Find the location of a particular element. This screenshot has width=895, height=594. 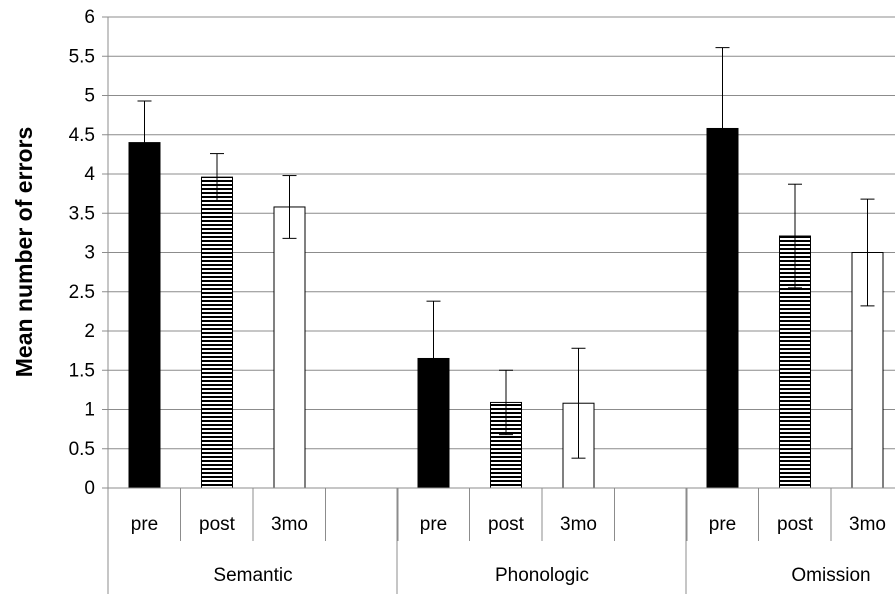

y-axis-ticks: 0 0.5 1 1.5 2 2.5 3 3.5 4 4.5 5 5.5 6 is located at coordinates (89, 253).